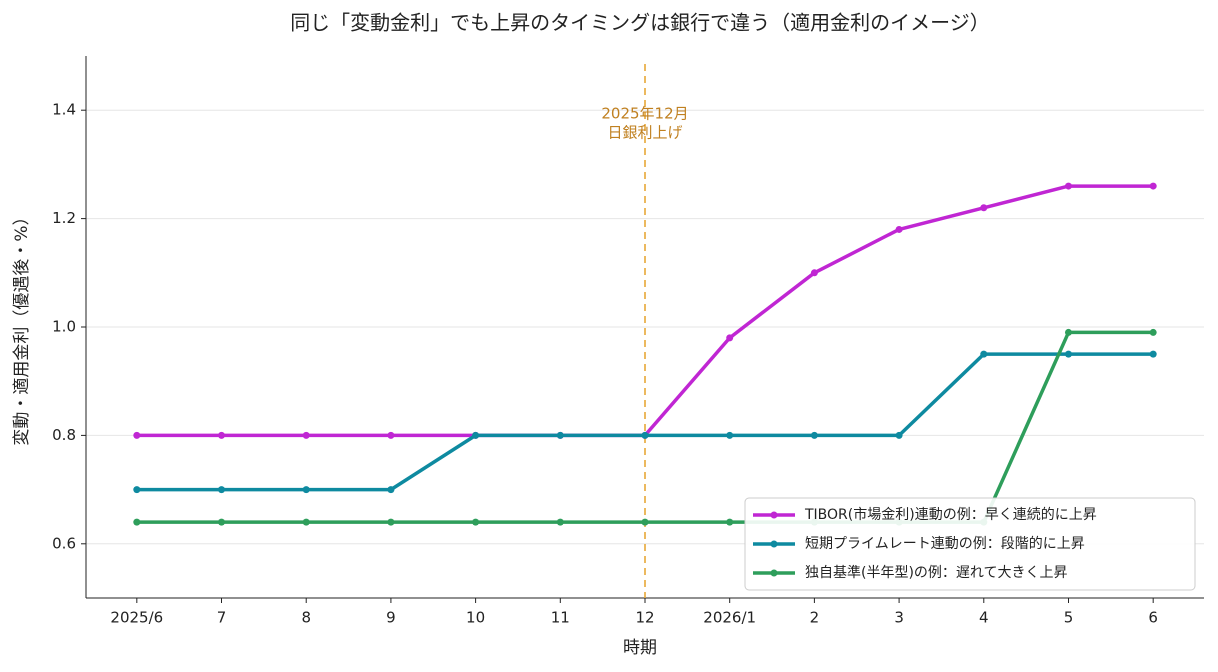  I want to click on x-tick-label: 5, so click(1069, 618).